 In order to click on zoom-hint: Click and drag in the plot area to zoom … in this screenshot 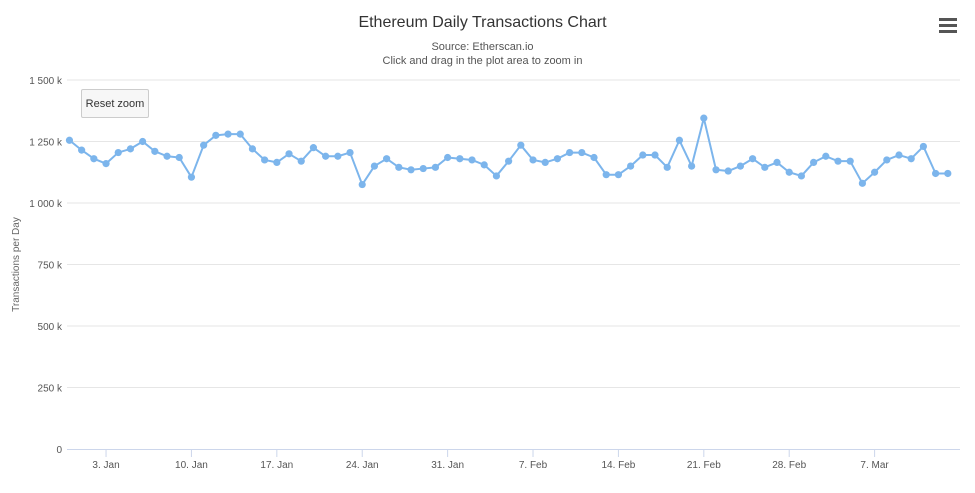, I will do `click(482, 61)`.